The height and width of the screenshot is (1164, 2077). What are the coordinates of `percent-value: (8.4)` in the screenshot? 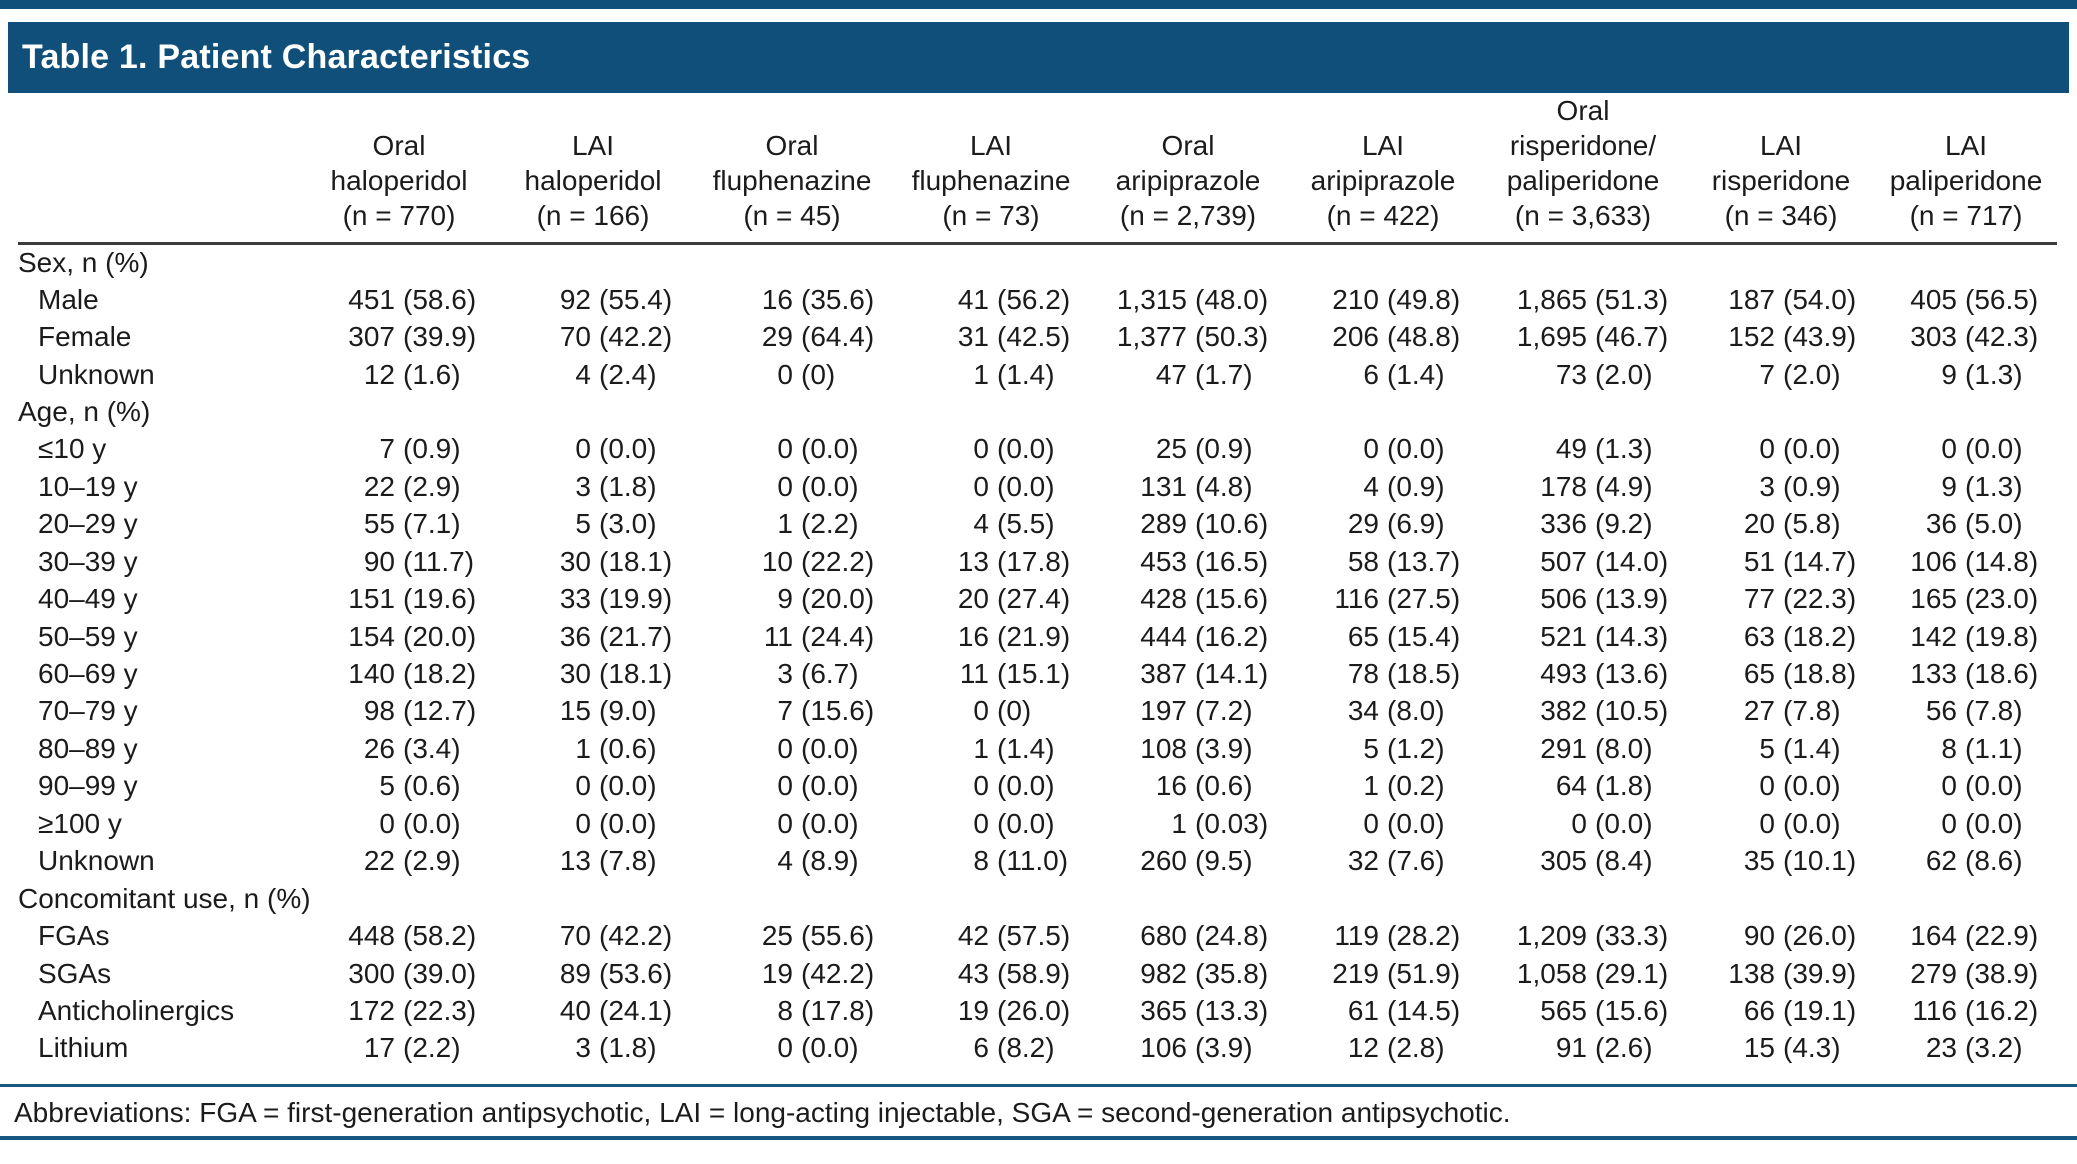 It's located at (1624, 861).